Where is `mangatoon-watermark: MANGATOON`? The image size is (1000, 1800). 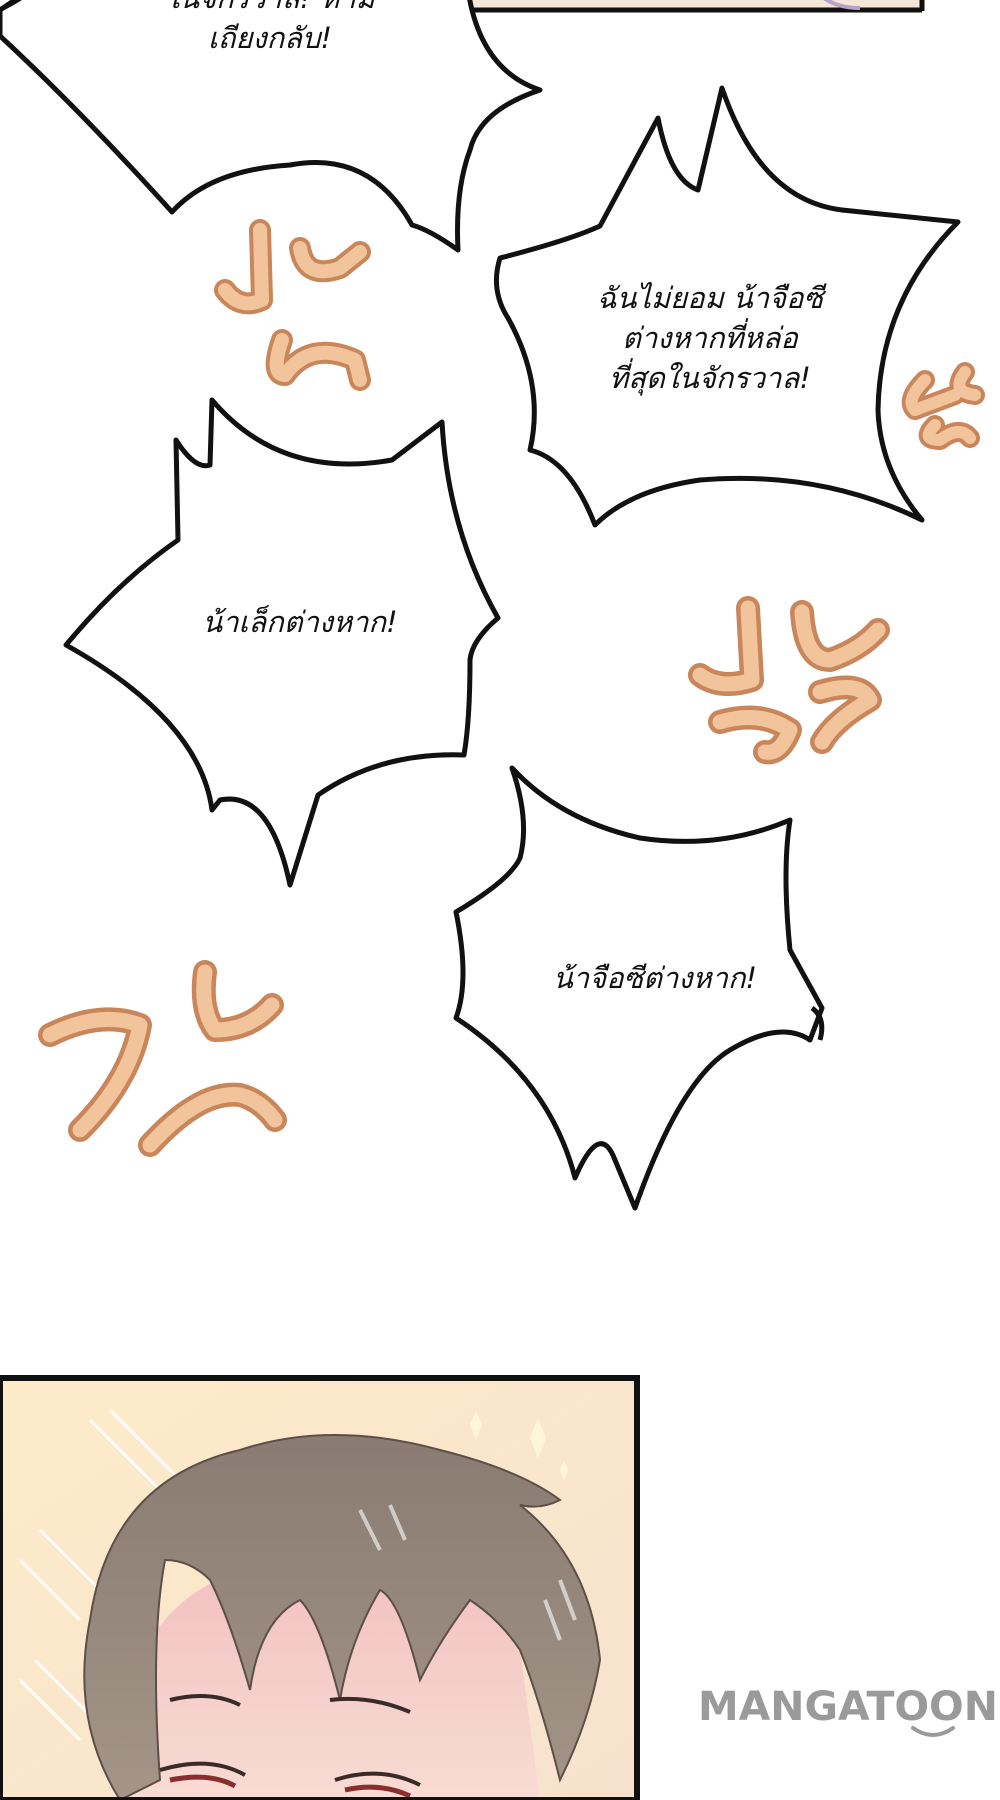 mangatoon-watermark: MANGATOON is located at coordinates (848, 1710).